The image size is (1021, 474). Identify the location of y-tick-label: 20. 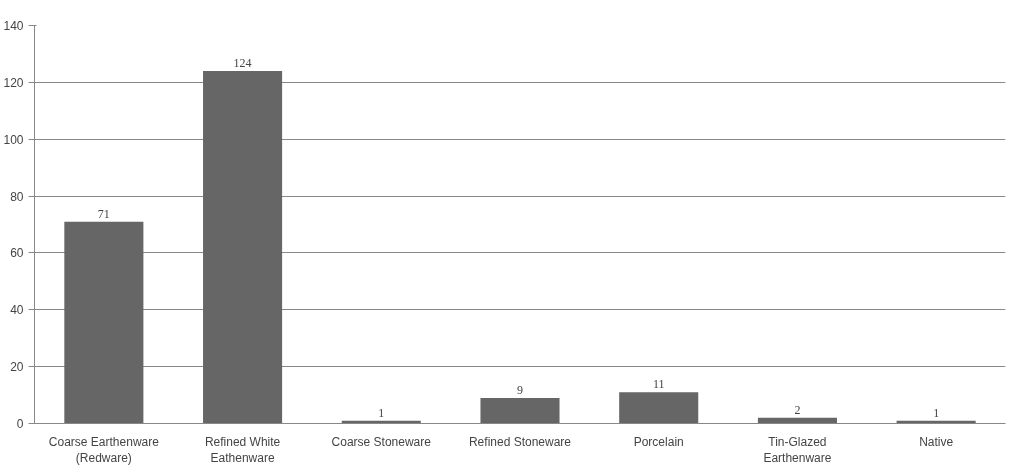
(17, 367).